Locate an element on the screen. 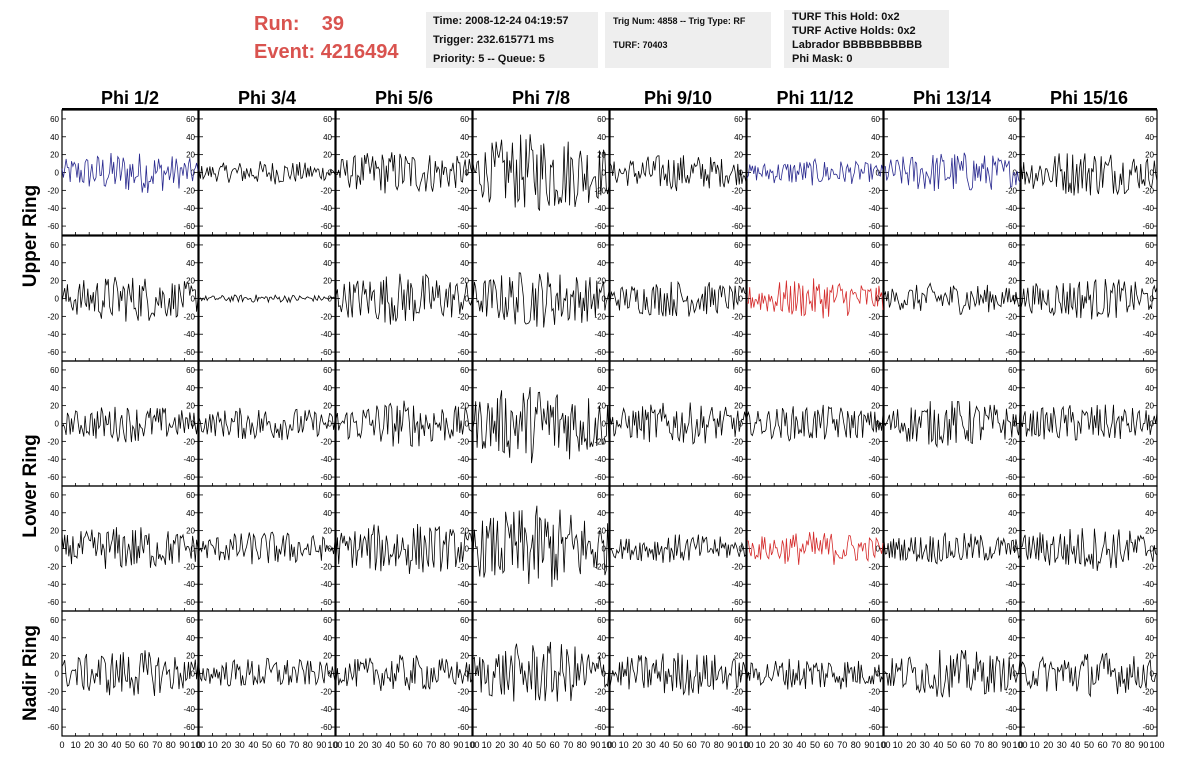  x-tick-label: 80 is located at coordinates (582, 745).